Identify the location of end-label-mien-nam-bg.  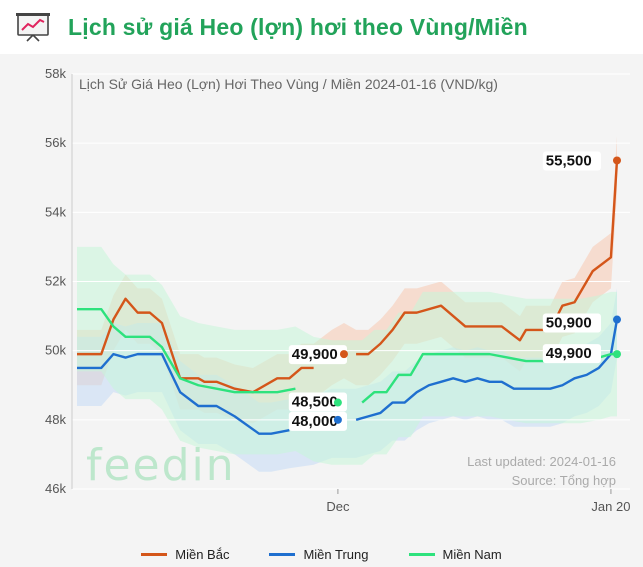
(571, 354).